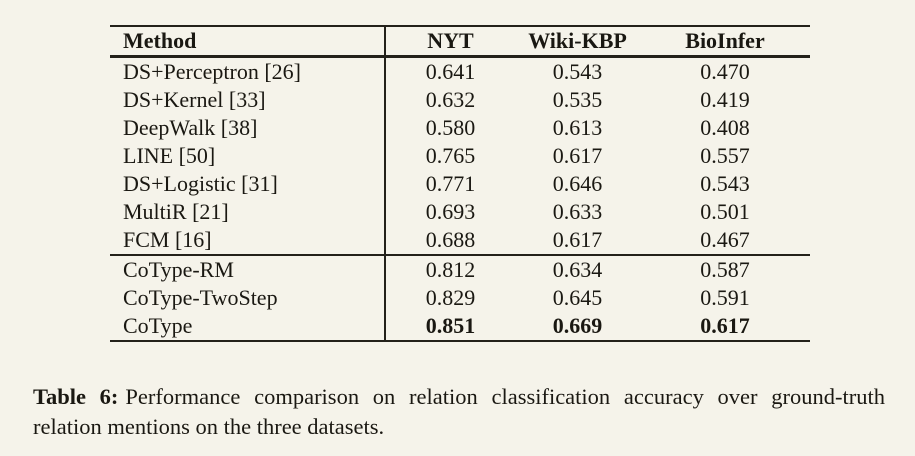 The height and width of the screenshot is (456, 915). Describe the element at coordinates (725, 127) in the screenshot. I see `bioinfer-cell: 0.408` at that location.